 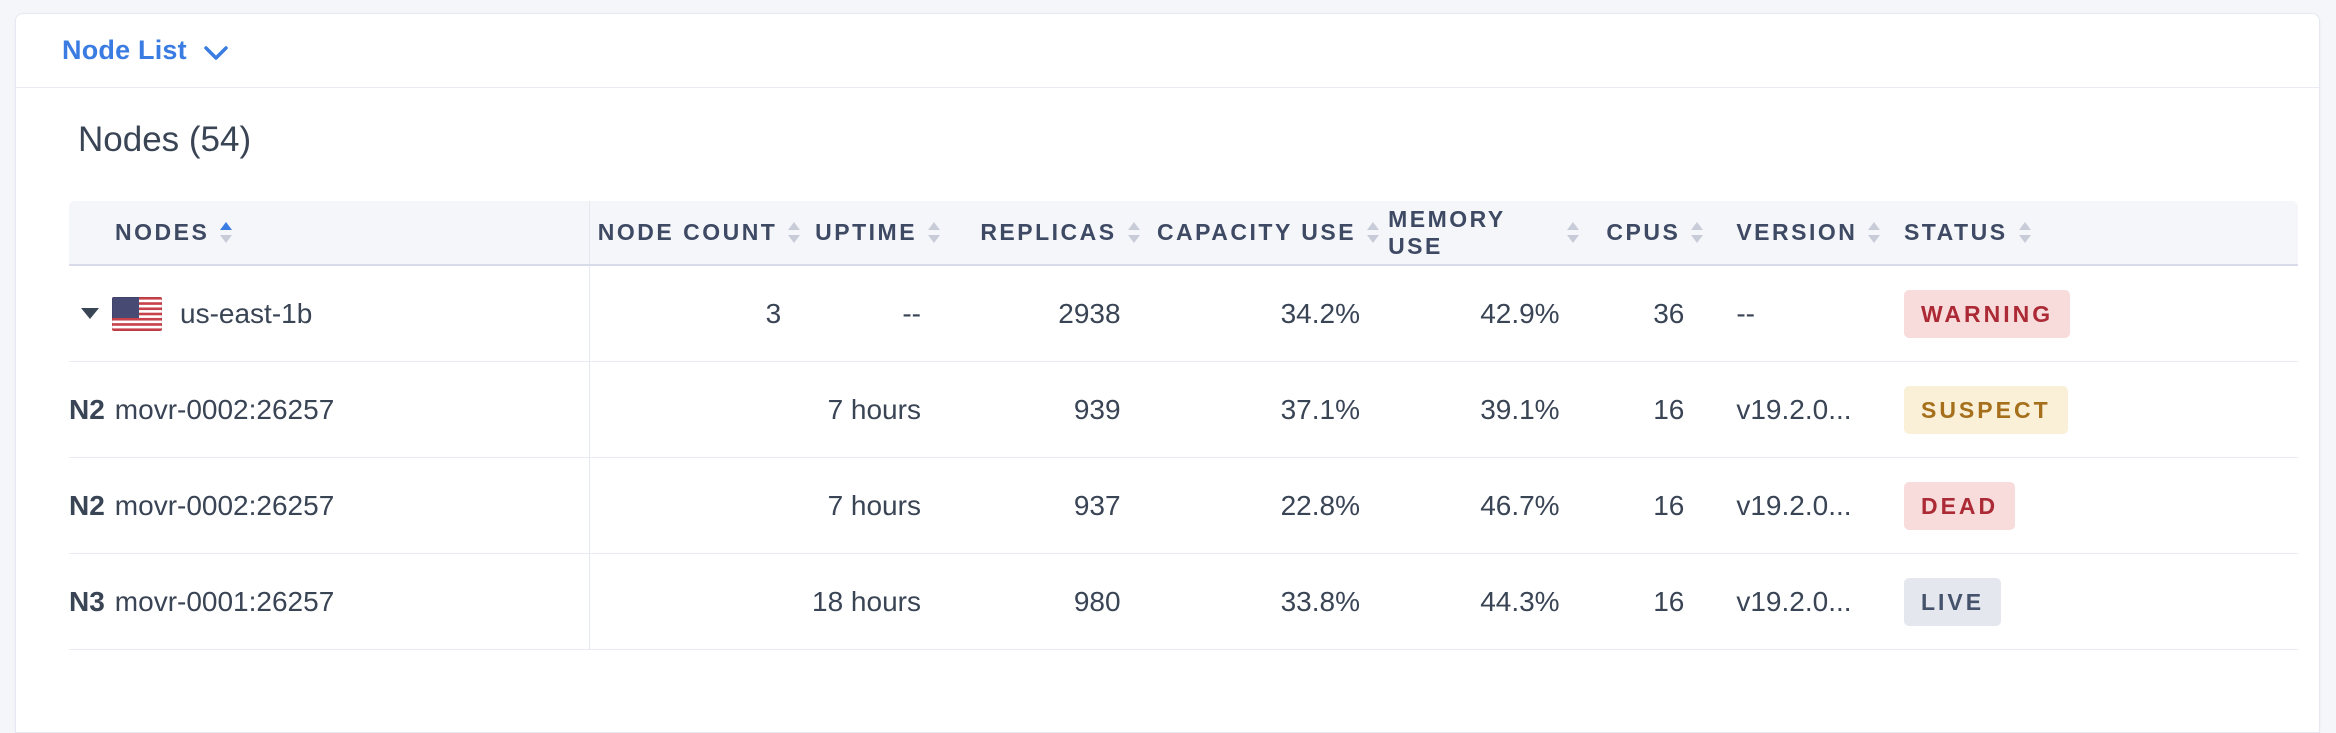 I want to click on status-cell: LIVE, so click(x=2092, y=601).